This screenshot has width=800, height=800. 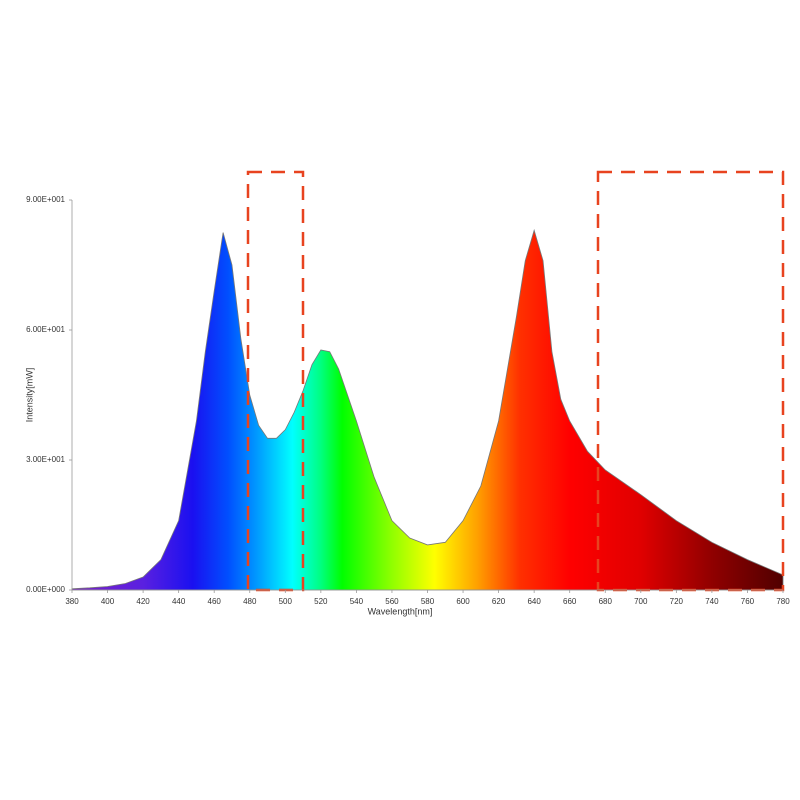 What do you see at coordinates (534, 601) in the screenshot?
I see `x-tick-label: 640` at bounding box center [534, 601].